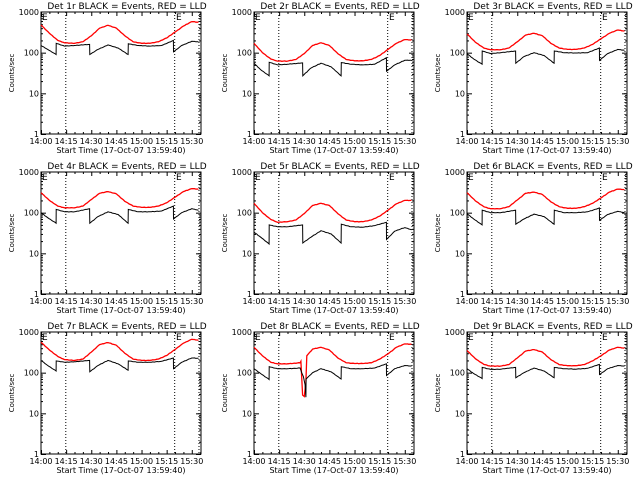 The height and width of the screenshot is (484, 640). I want to click on chart-title: Det 2r BLACK = Events, RED = LLD, so click(339, 7).